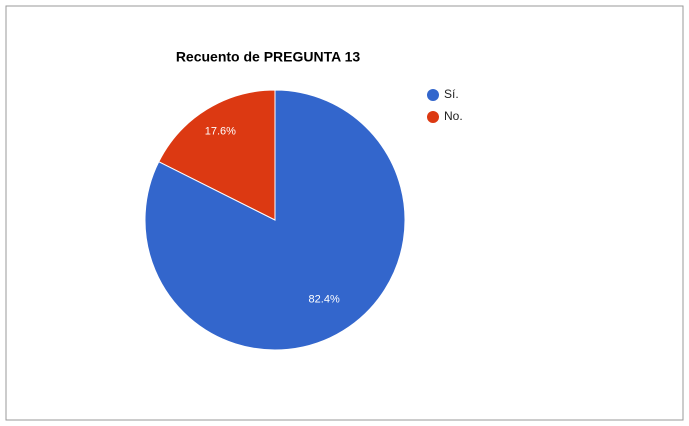 This screenshot has width=689, height=426. Describe the element at coordinates (217, 155) in the screenshot. I see `pie-slice` at that location.